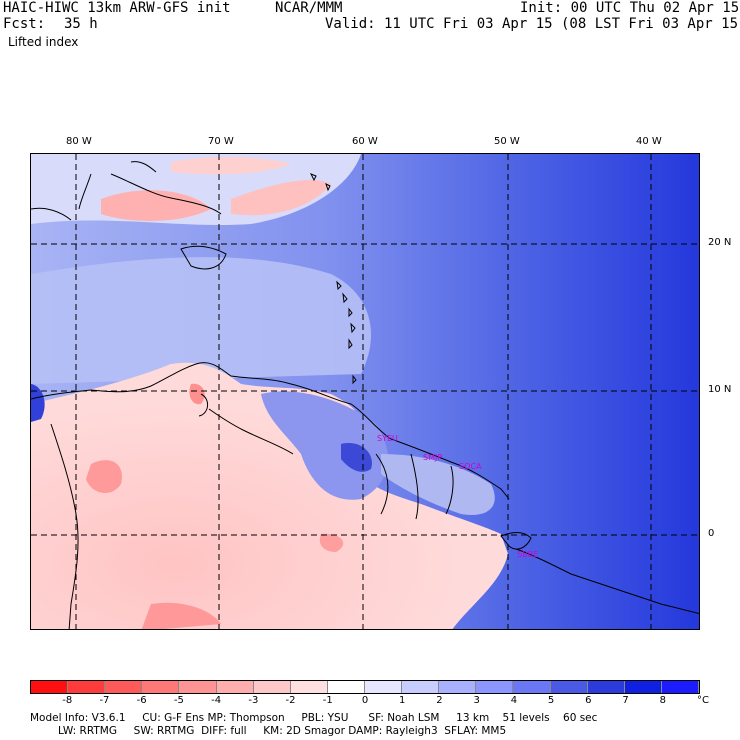 Image resolution: width=740 pixels, height=740 pixels. I want to click on cuba-neg-field, so click(156, 205).